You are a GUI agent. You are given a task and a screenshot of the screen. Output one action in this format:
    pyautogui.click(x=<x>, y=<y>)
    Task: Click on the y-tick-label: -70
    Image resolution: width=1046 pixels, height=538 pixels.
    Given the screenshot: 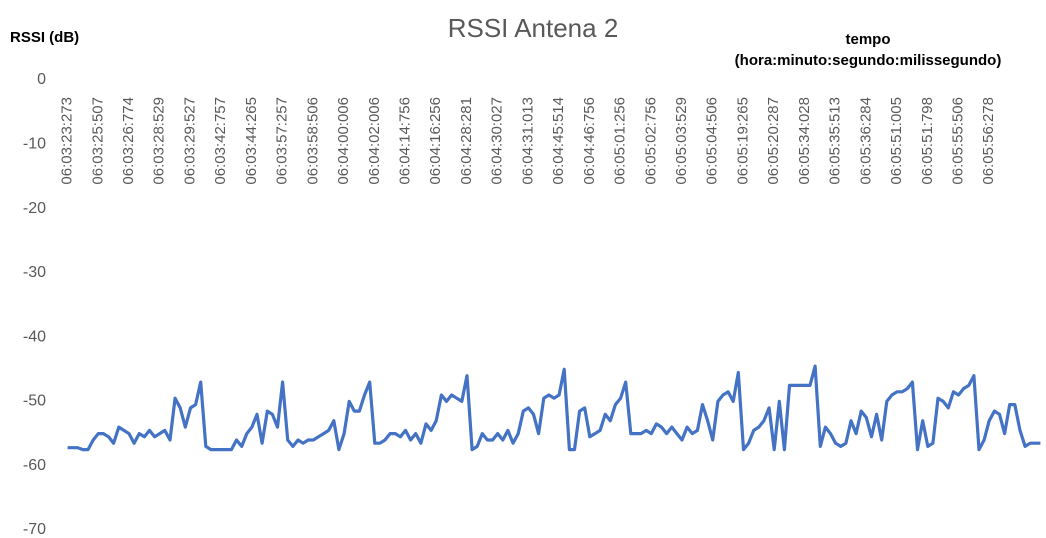 What is the action you would take?
    pyautogui.click(x=34, y=529)
    